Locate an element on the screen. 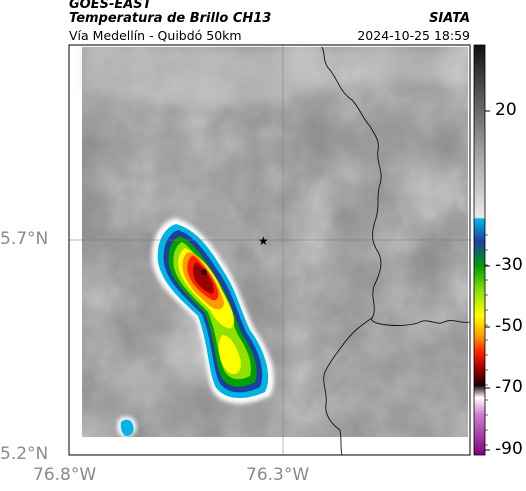 Image resolution: width=526 pixels, height=491 pixels. datetime-label: 2024-10-25 18:59 is located at coordinates (413, 35).